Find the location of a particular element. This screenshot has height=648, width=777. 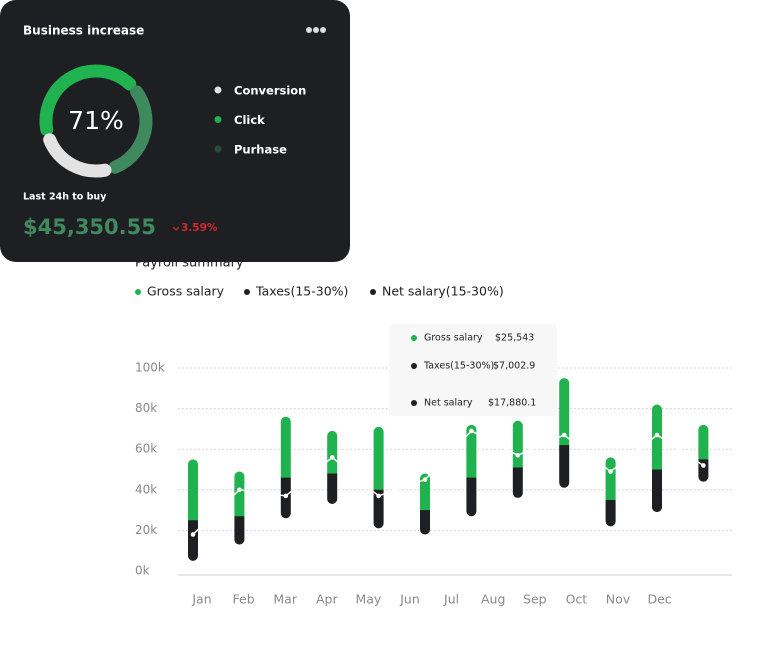

y-tick-label: 100k is located at coordinates (150, 368).